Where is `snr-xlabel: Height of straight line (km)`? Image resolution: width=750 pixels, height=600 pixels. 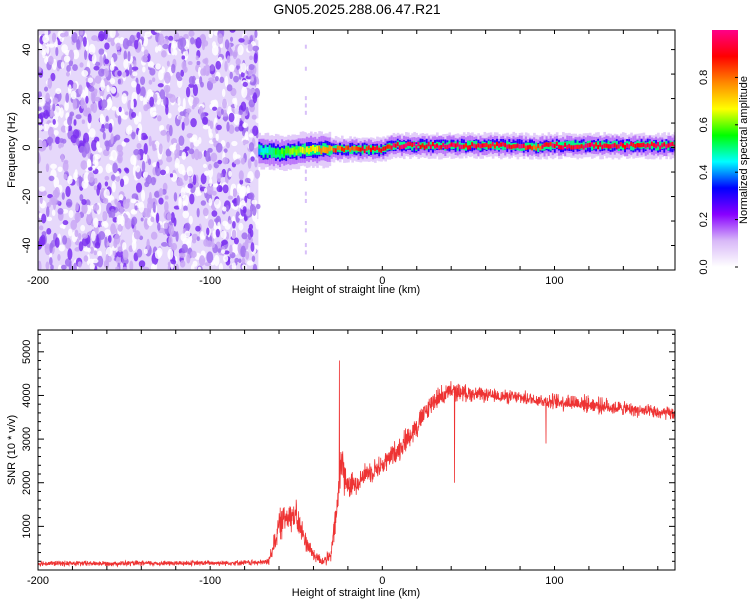 snr-xlabel: Height of straight line (km) is located at coordinates (356, 593).